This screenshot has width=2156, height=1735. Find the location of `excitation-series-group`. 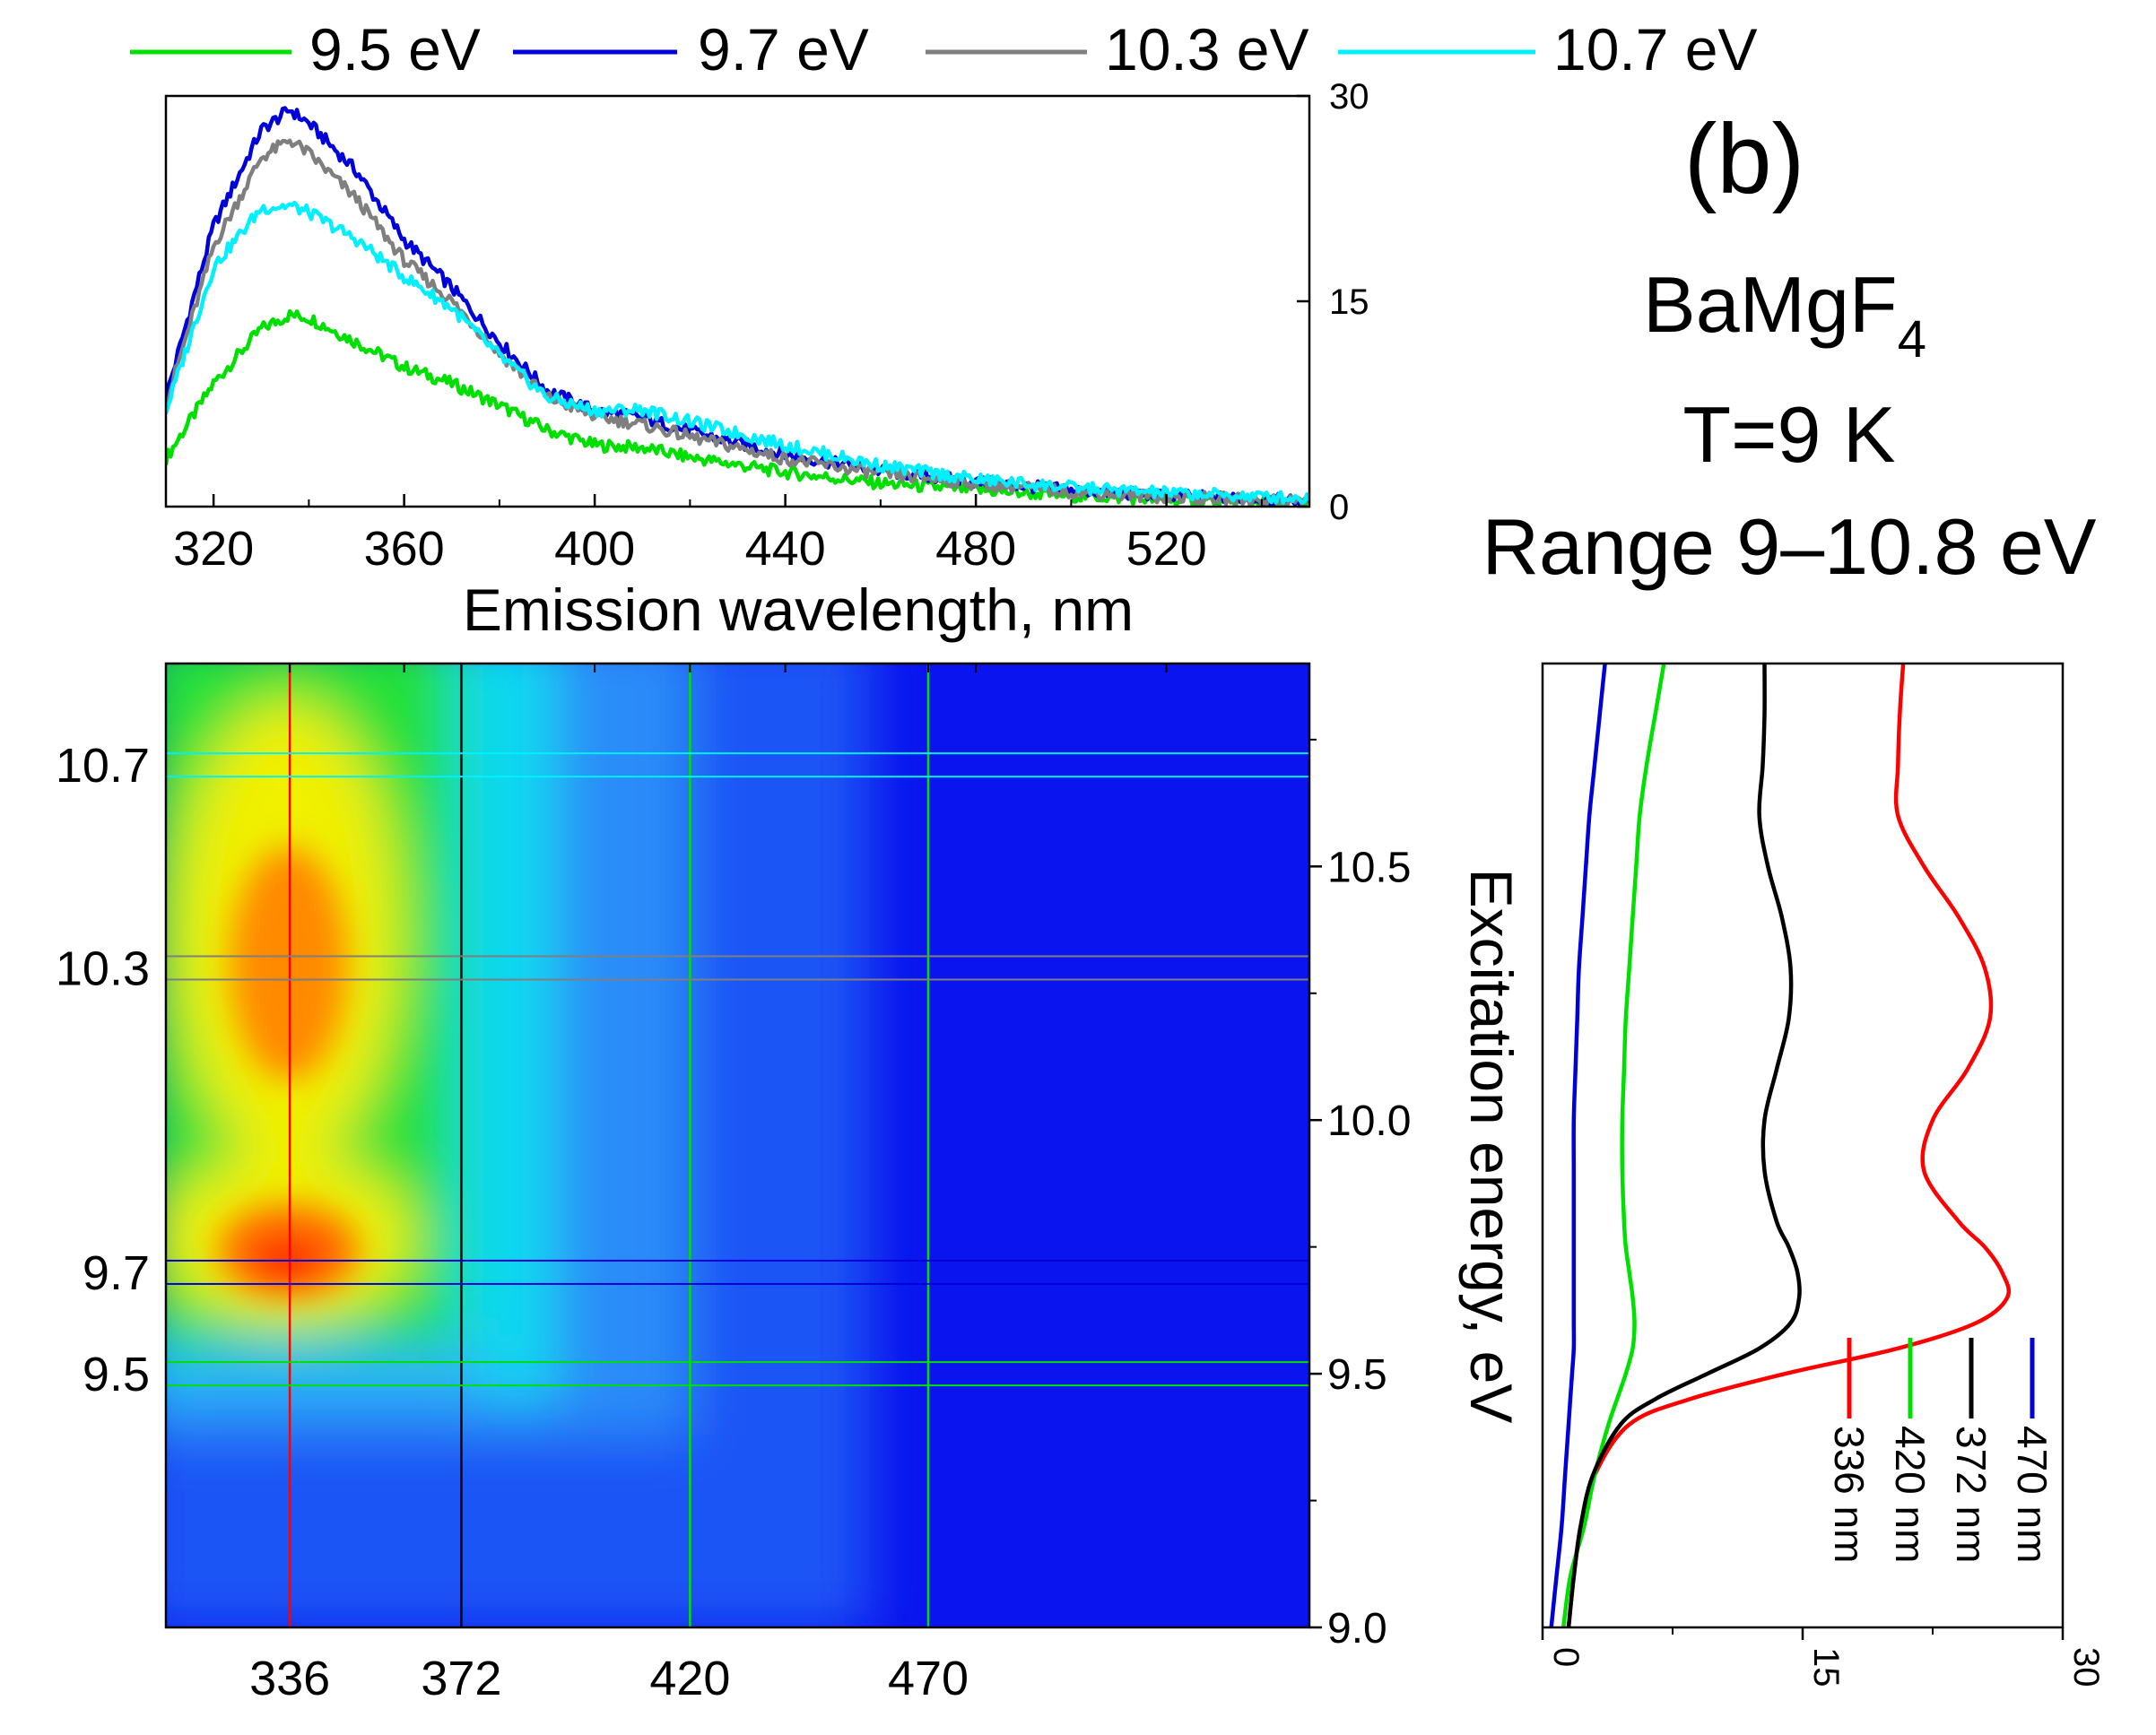

excitation-series-group is located at coordinates (1780, 1145).